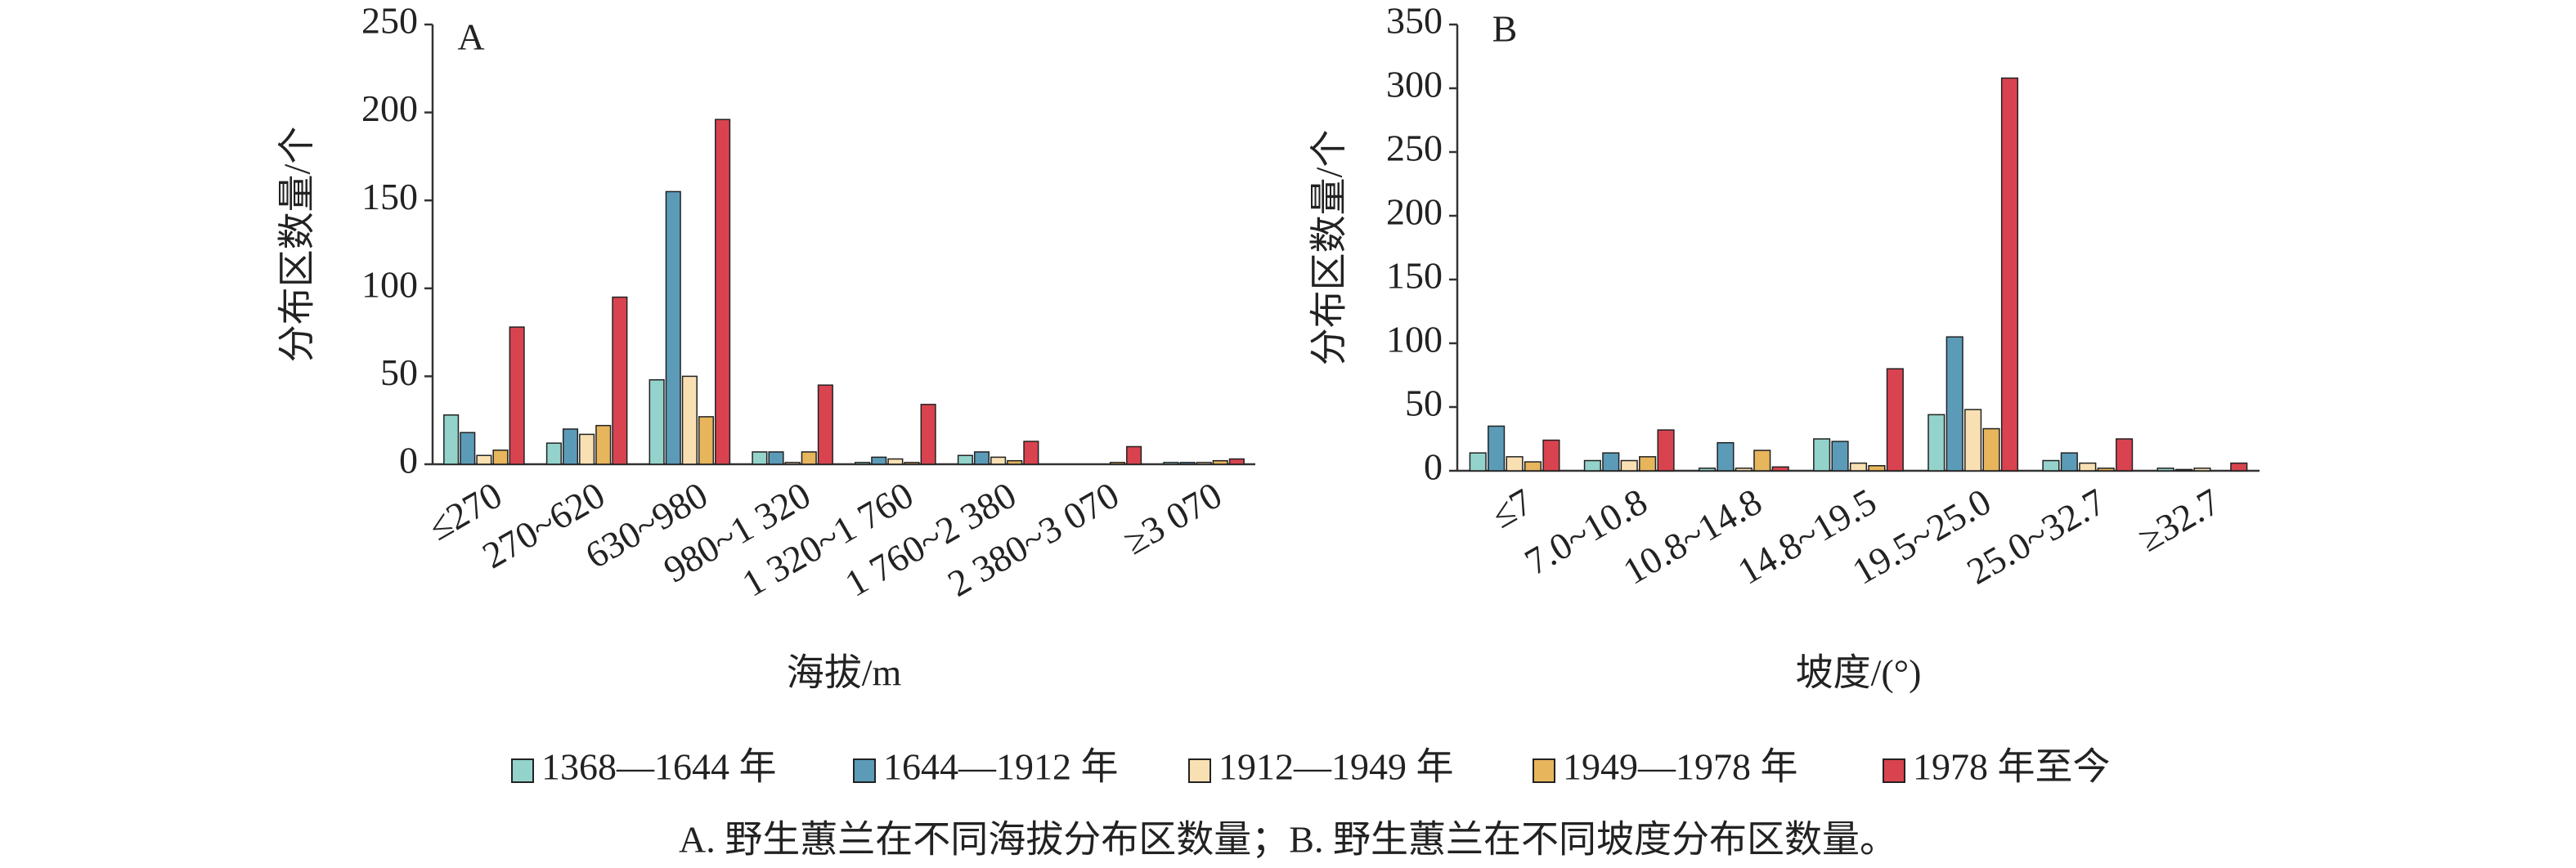 The height and width of the screenshot is (868, 2576). What do you see at coordinates (1511, 509) in the screenshot?
I see `x-tick-label: ≤7` at bounding box center [1511, 509].